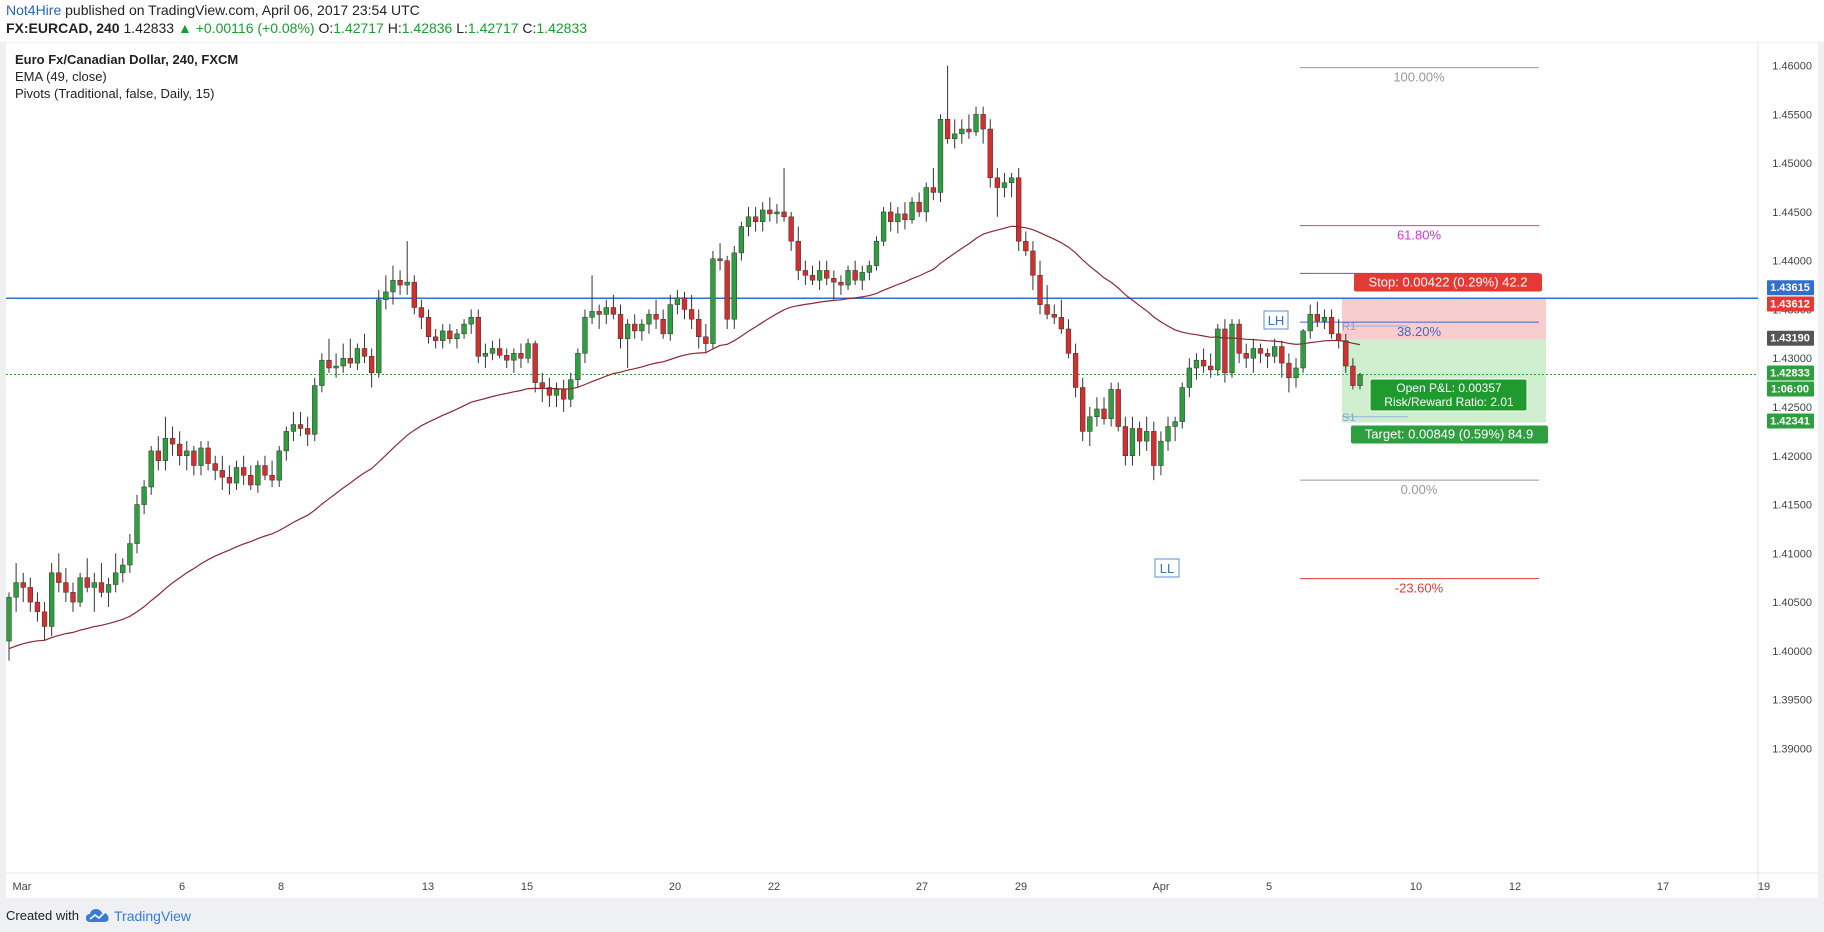 The height and width of the screenshot is (932, 1824). Describe the element at coordinates (774, 887) in the screenshot. I see `x-tick-label: 22` at that location.